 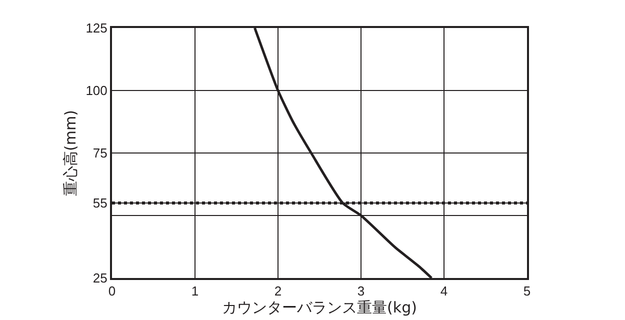 What do you see at coordinates (100, 153) in the screenshot?
I see `y-tick-label: 75` at bounding box center [100, 153].